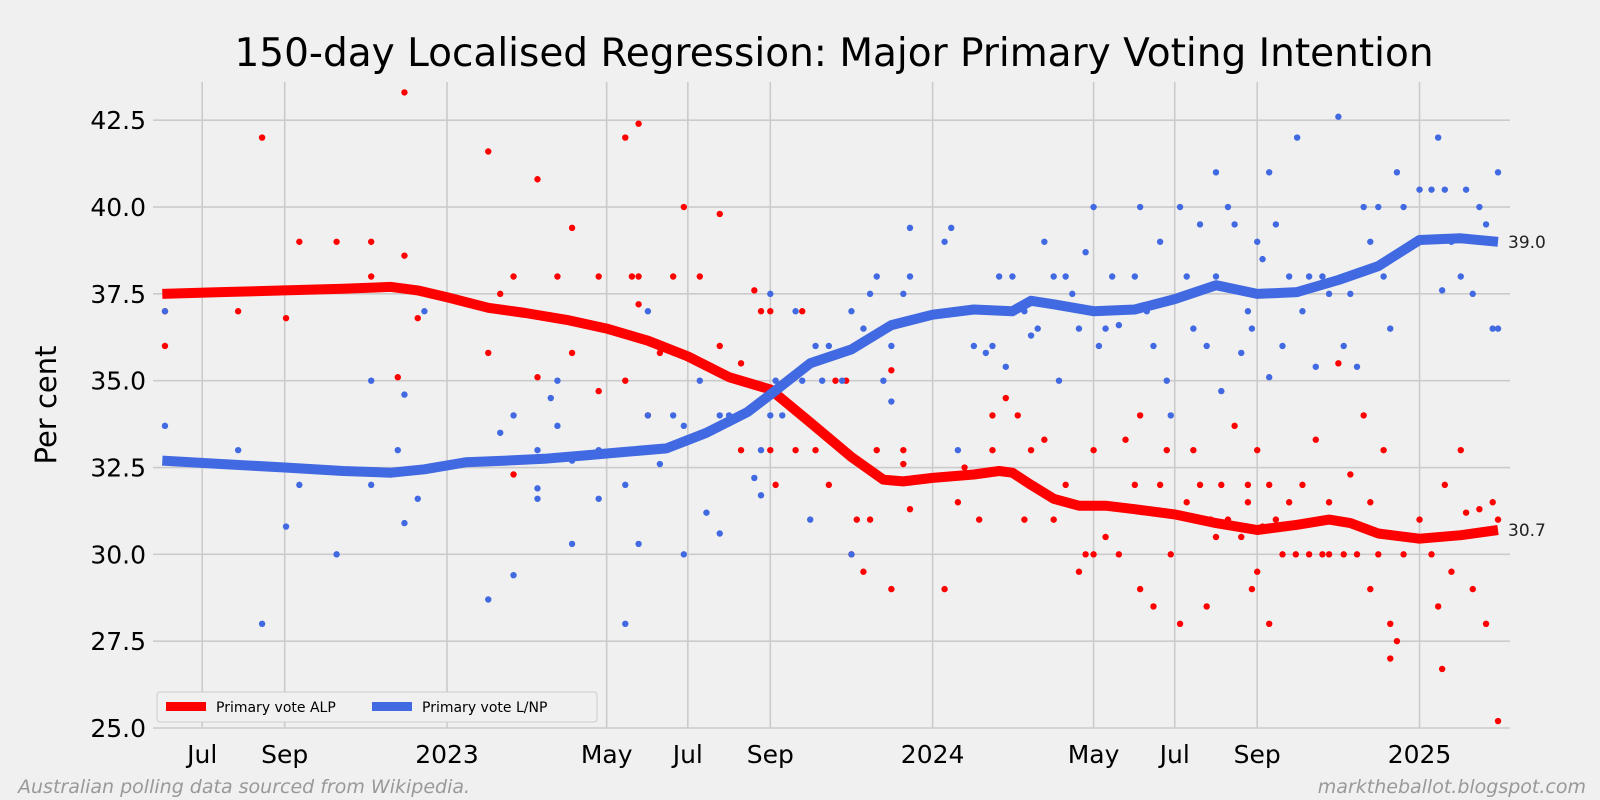  Describe the element at coordinates (818, 754) in the screenshot. I see `x-tick-labels: Jul Sep 2023 May Jul Sep 2024 May Jul Sep 2025` at that location.